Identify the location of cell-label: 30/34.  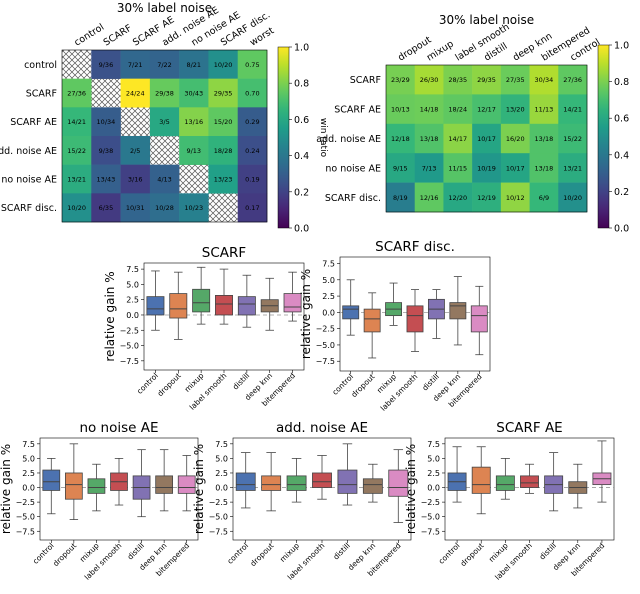
(544, 80).